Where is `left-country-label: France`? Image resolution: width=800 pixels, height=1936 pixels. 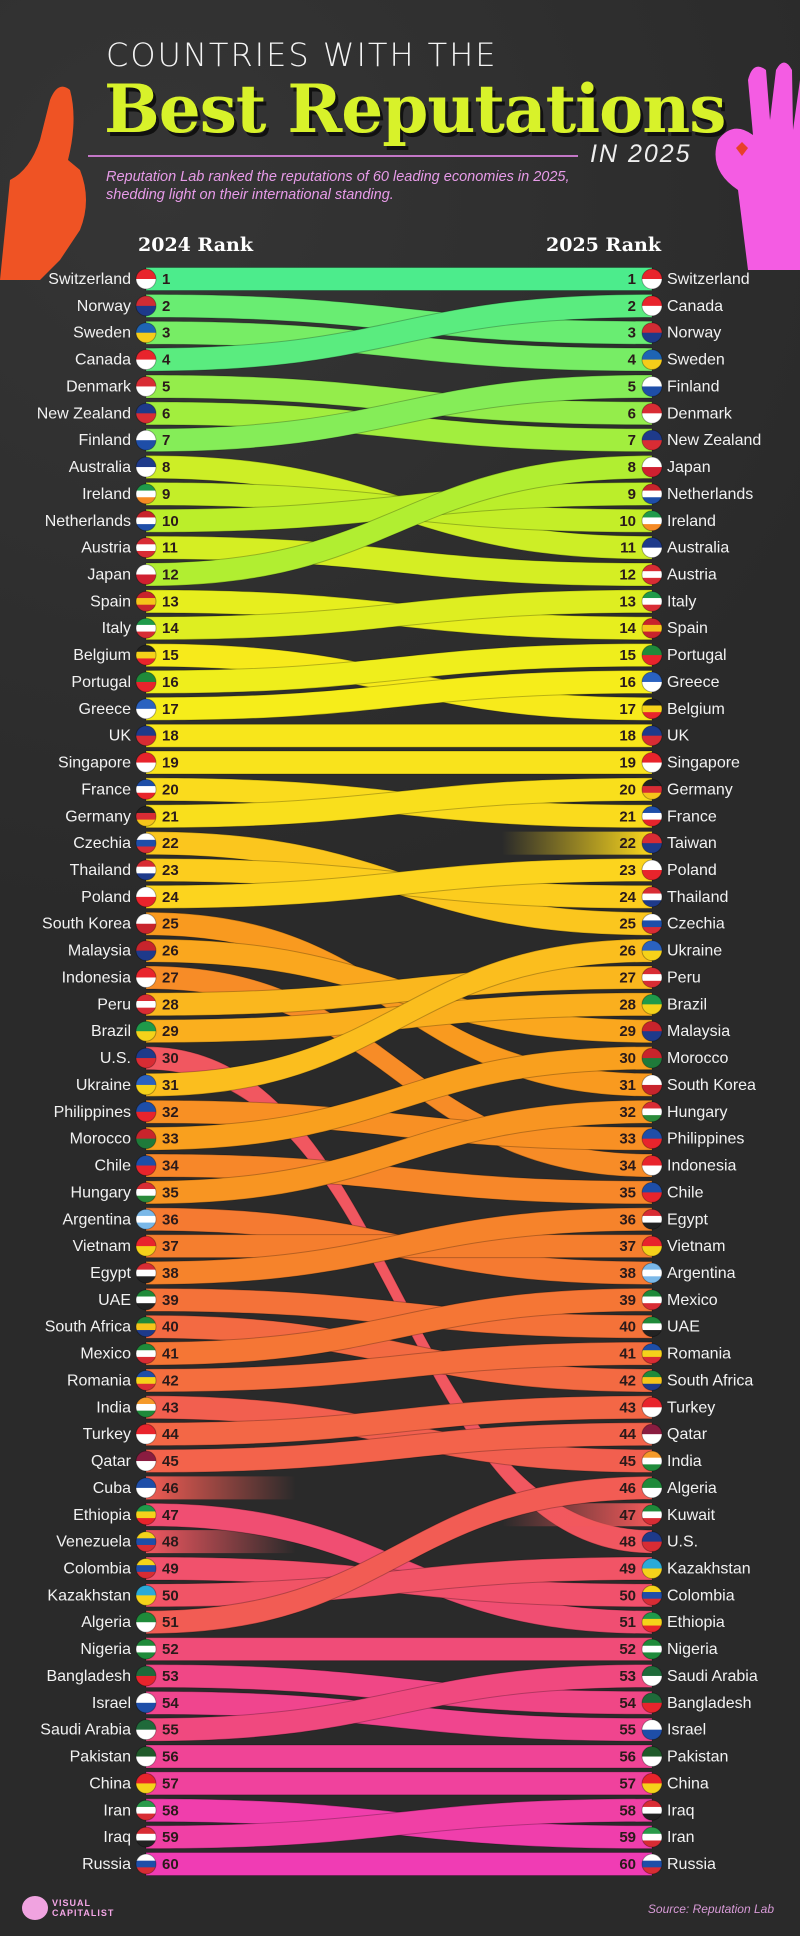 left-country-label: France is located at coordinates (106, 789).